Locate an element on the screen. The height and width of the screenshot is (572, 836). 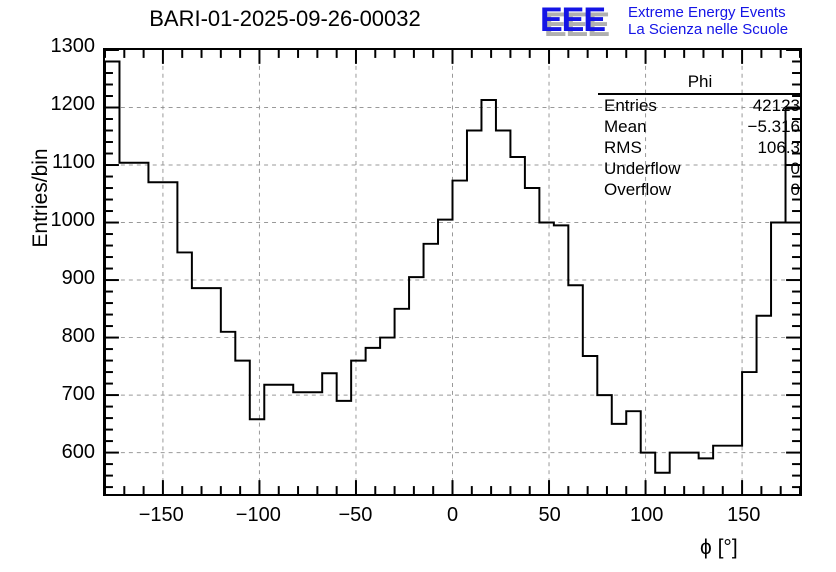
y-tick-label: 600 is located at coordinates (78, 452).